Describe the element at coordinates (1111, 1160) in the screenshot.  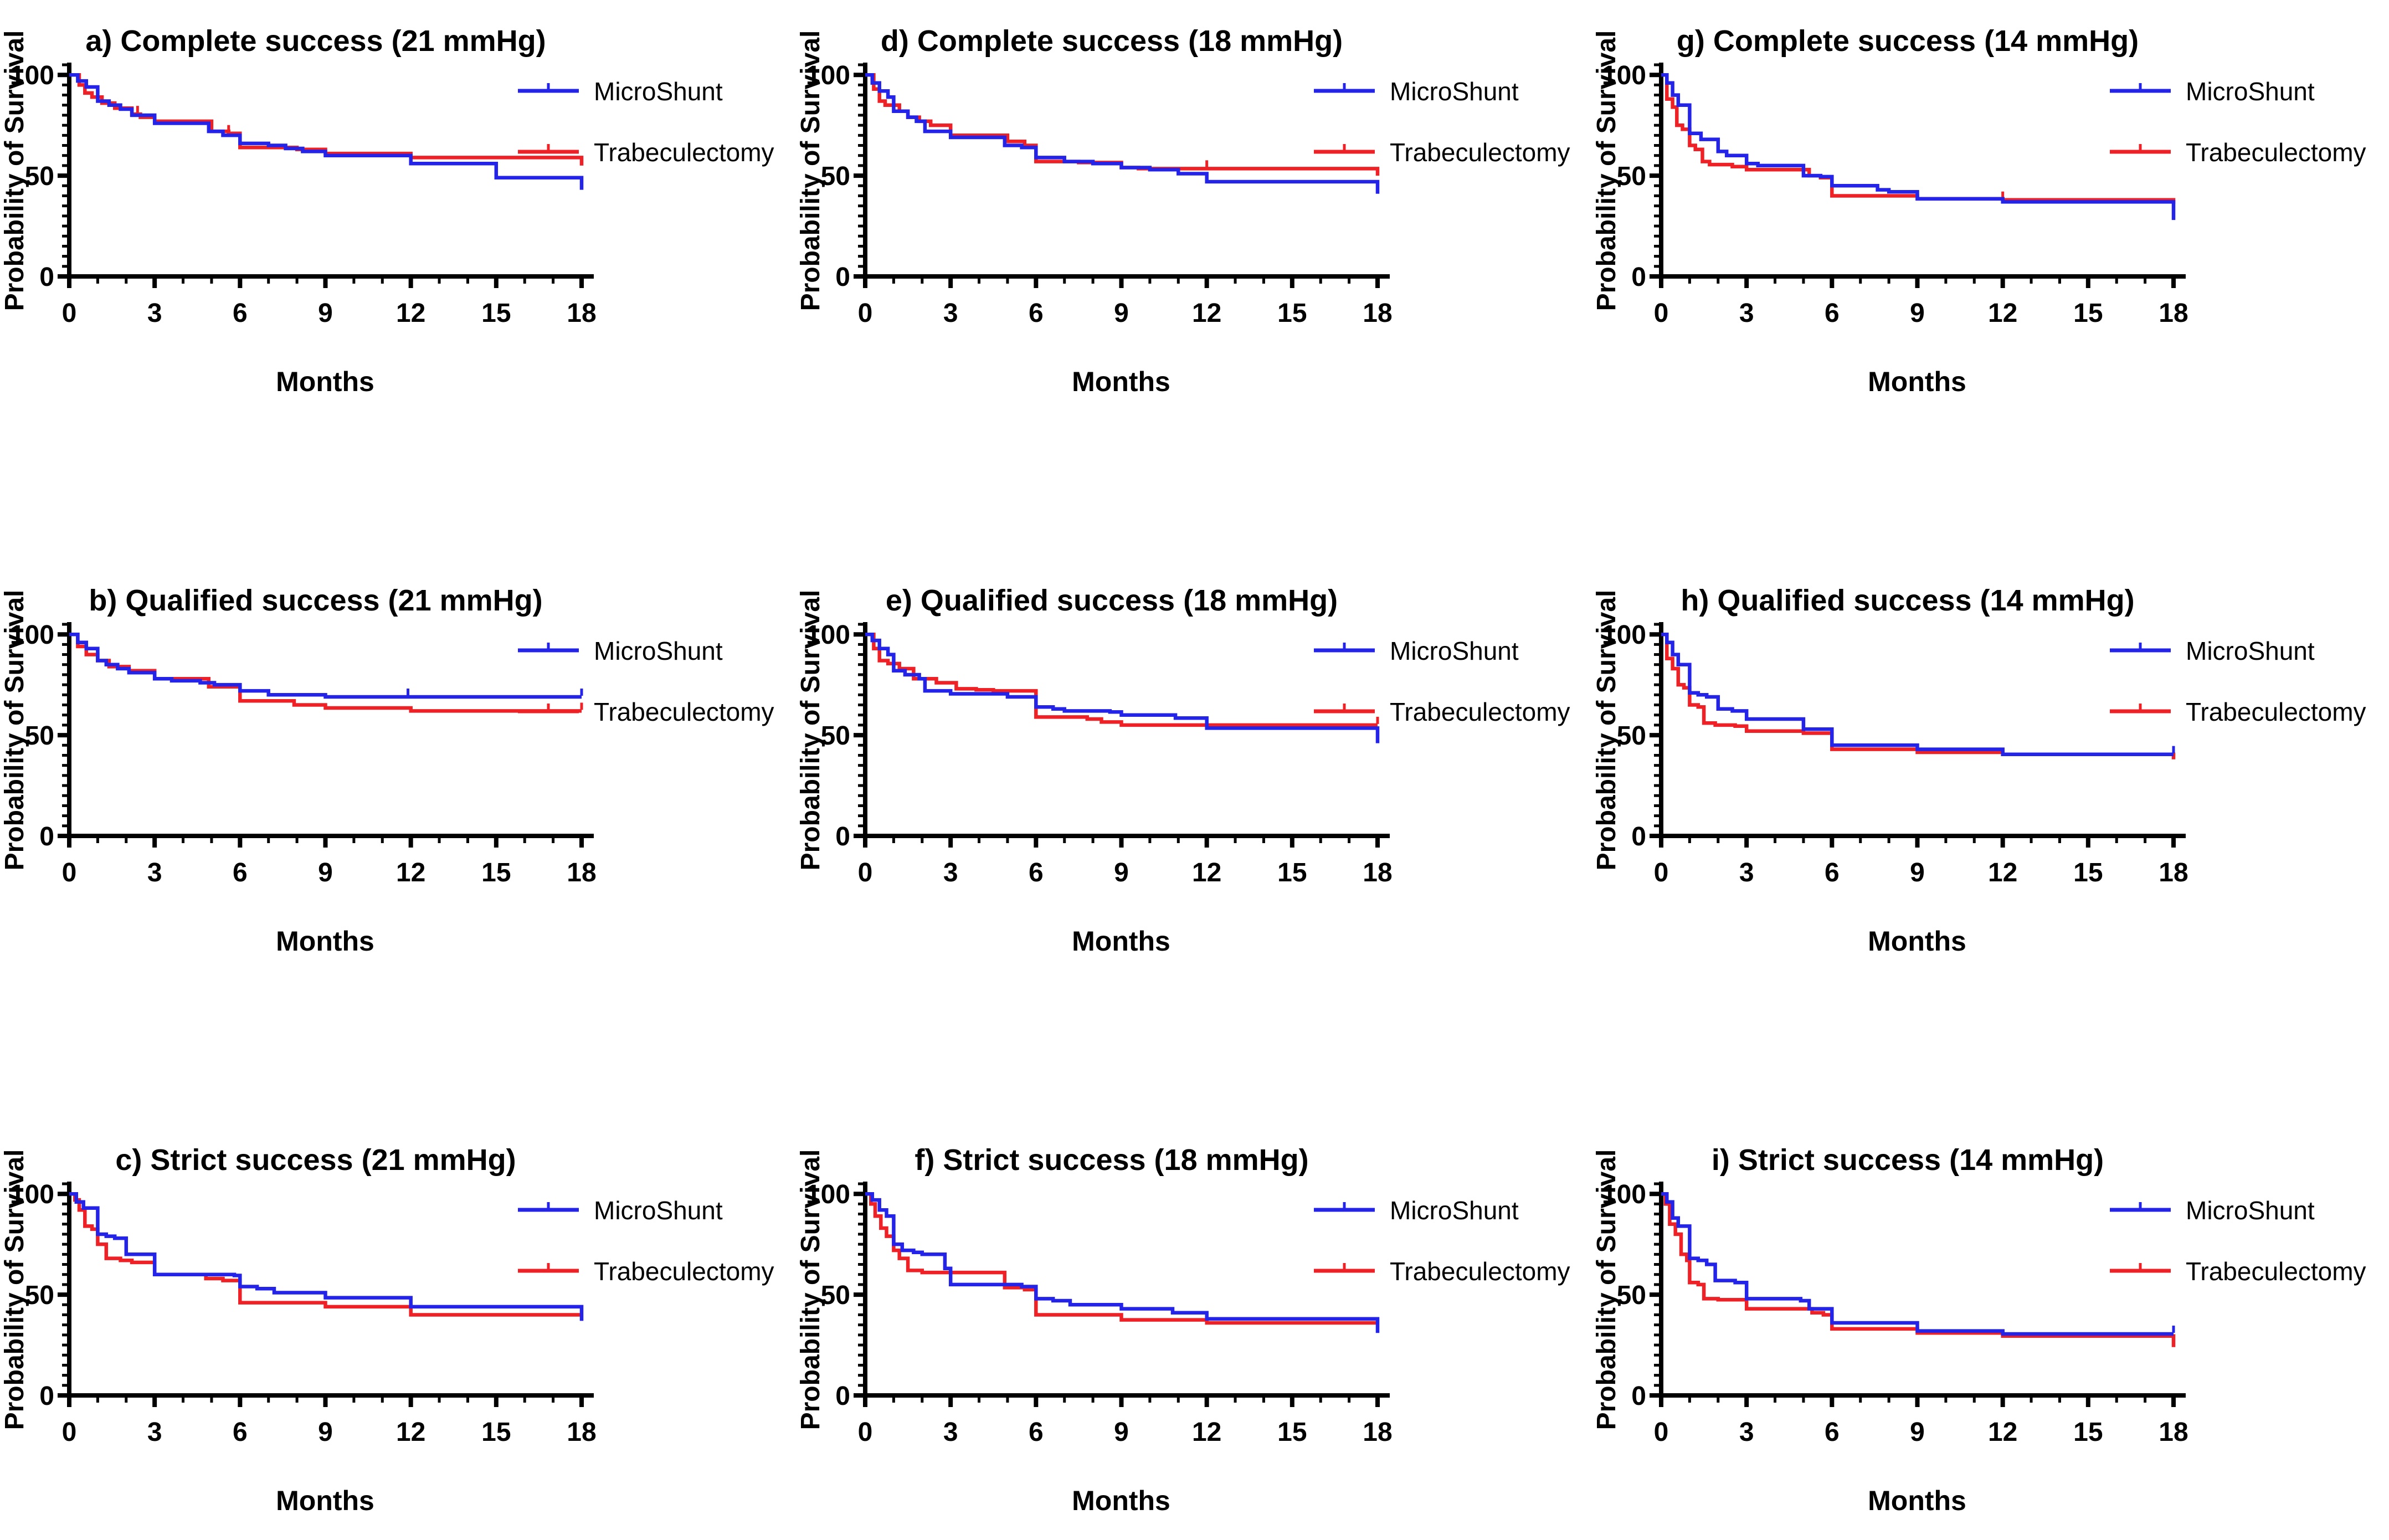
I see `panel-title: f) Strict success (18 mmHg)` at that location.